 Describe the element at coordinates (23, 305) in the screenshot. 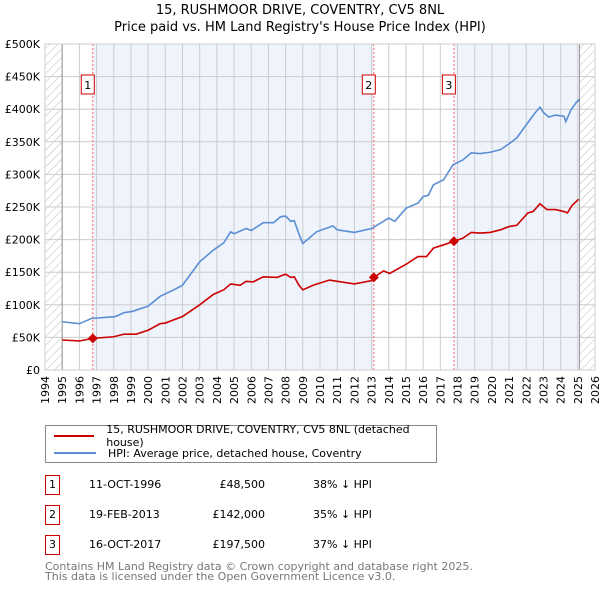

I see `y-tick-label: £100K` at that location.